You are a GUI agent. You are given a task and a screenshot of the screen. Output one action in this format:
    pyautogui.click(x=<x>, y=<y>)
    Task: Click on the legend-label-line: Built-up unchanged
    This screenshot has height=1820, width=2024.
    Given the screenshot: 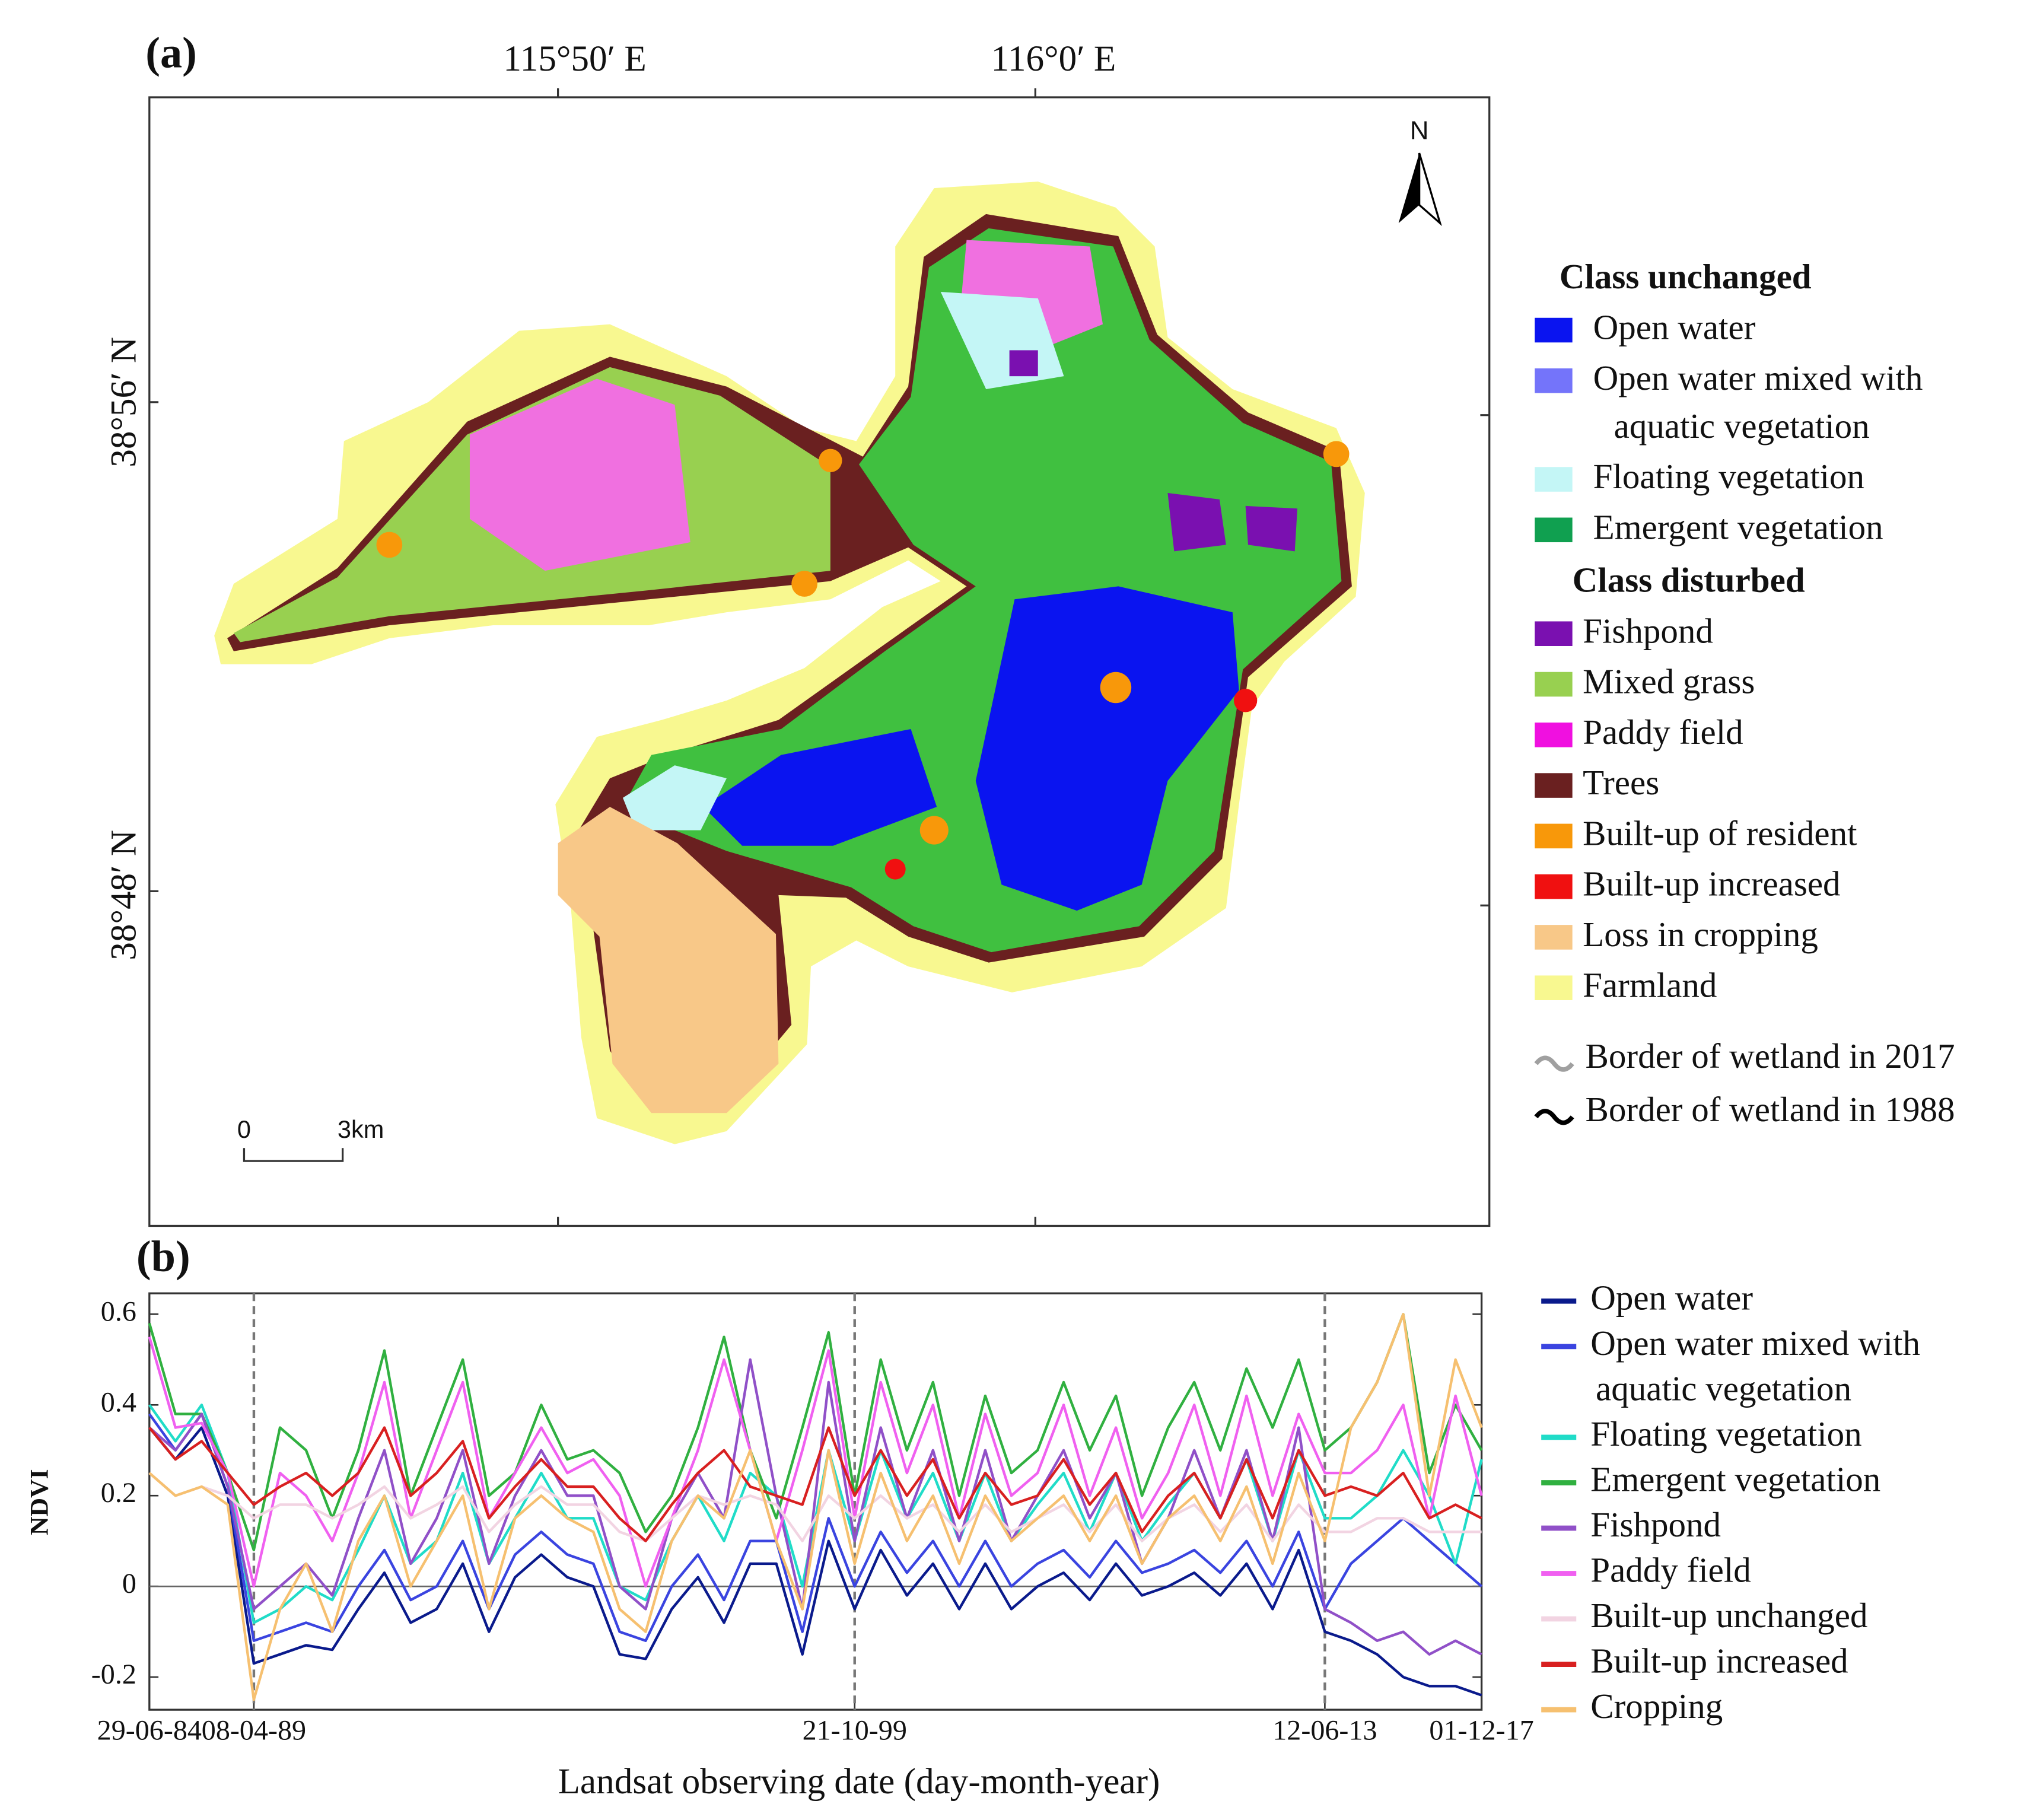 What is the action you would take?
    pyautogui.click(x=1728, y=1615)
    